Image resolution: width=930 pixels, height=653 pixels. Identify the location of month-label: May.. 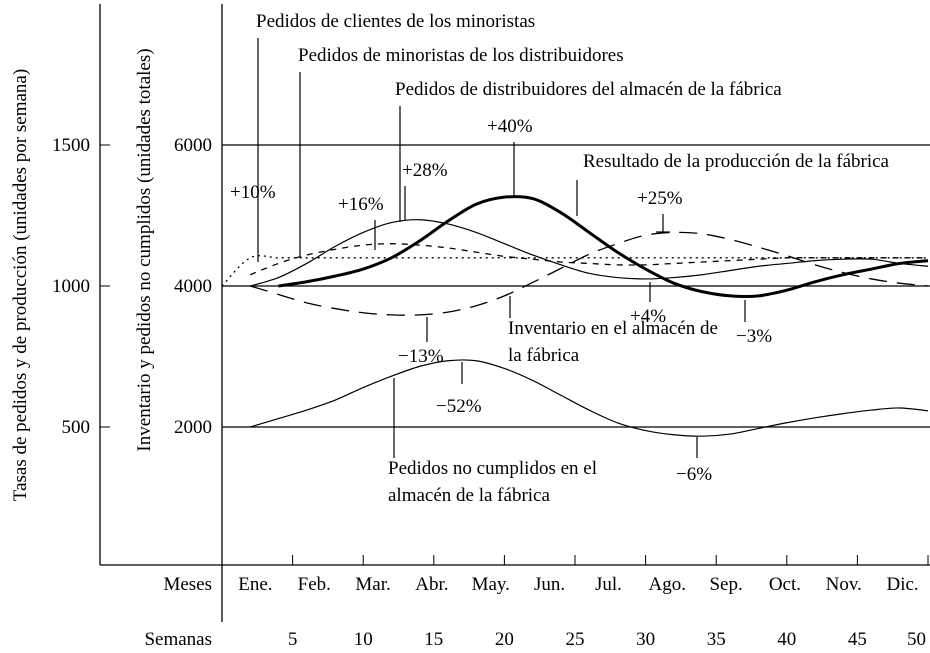
(491, 584).